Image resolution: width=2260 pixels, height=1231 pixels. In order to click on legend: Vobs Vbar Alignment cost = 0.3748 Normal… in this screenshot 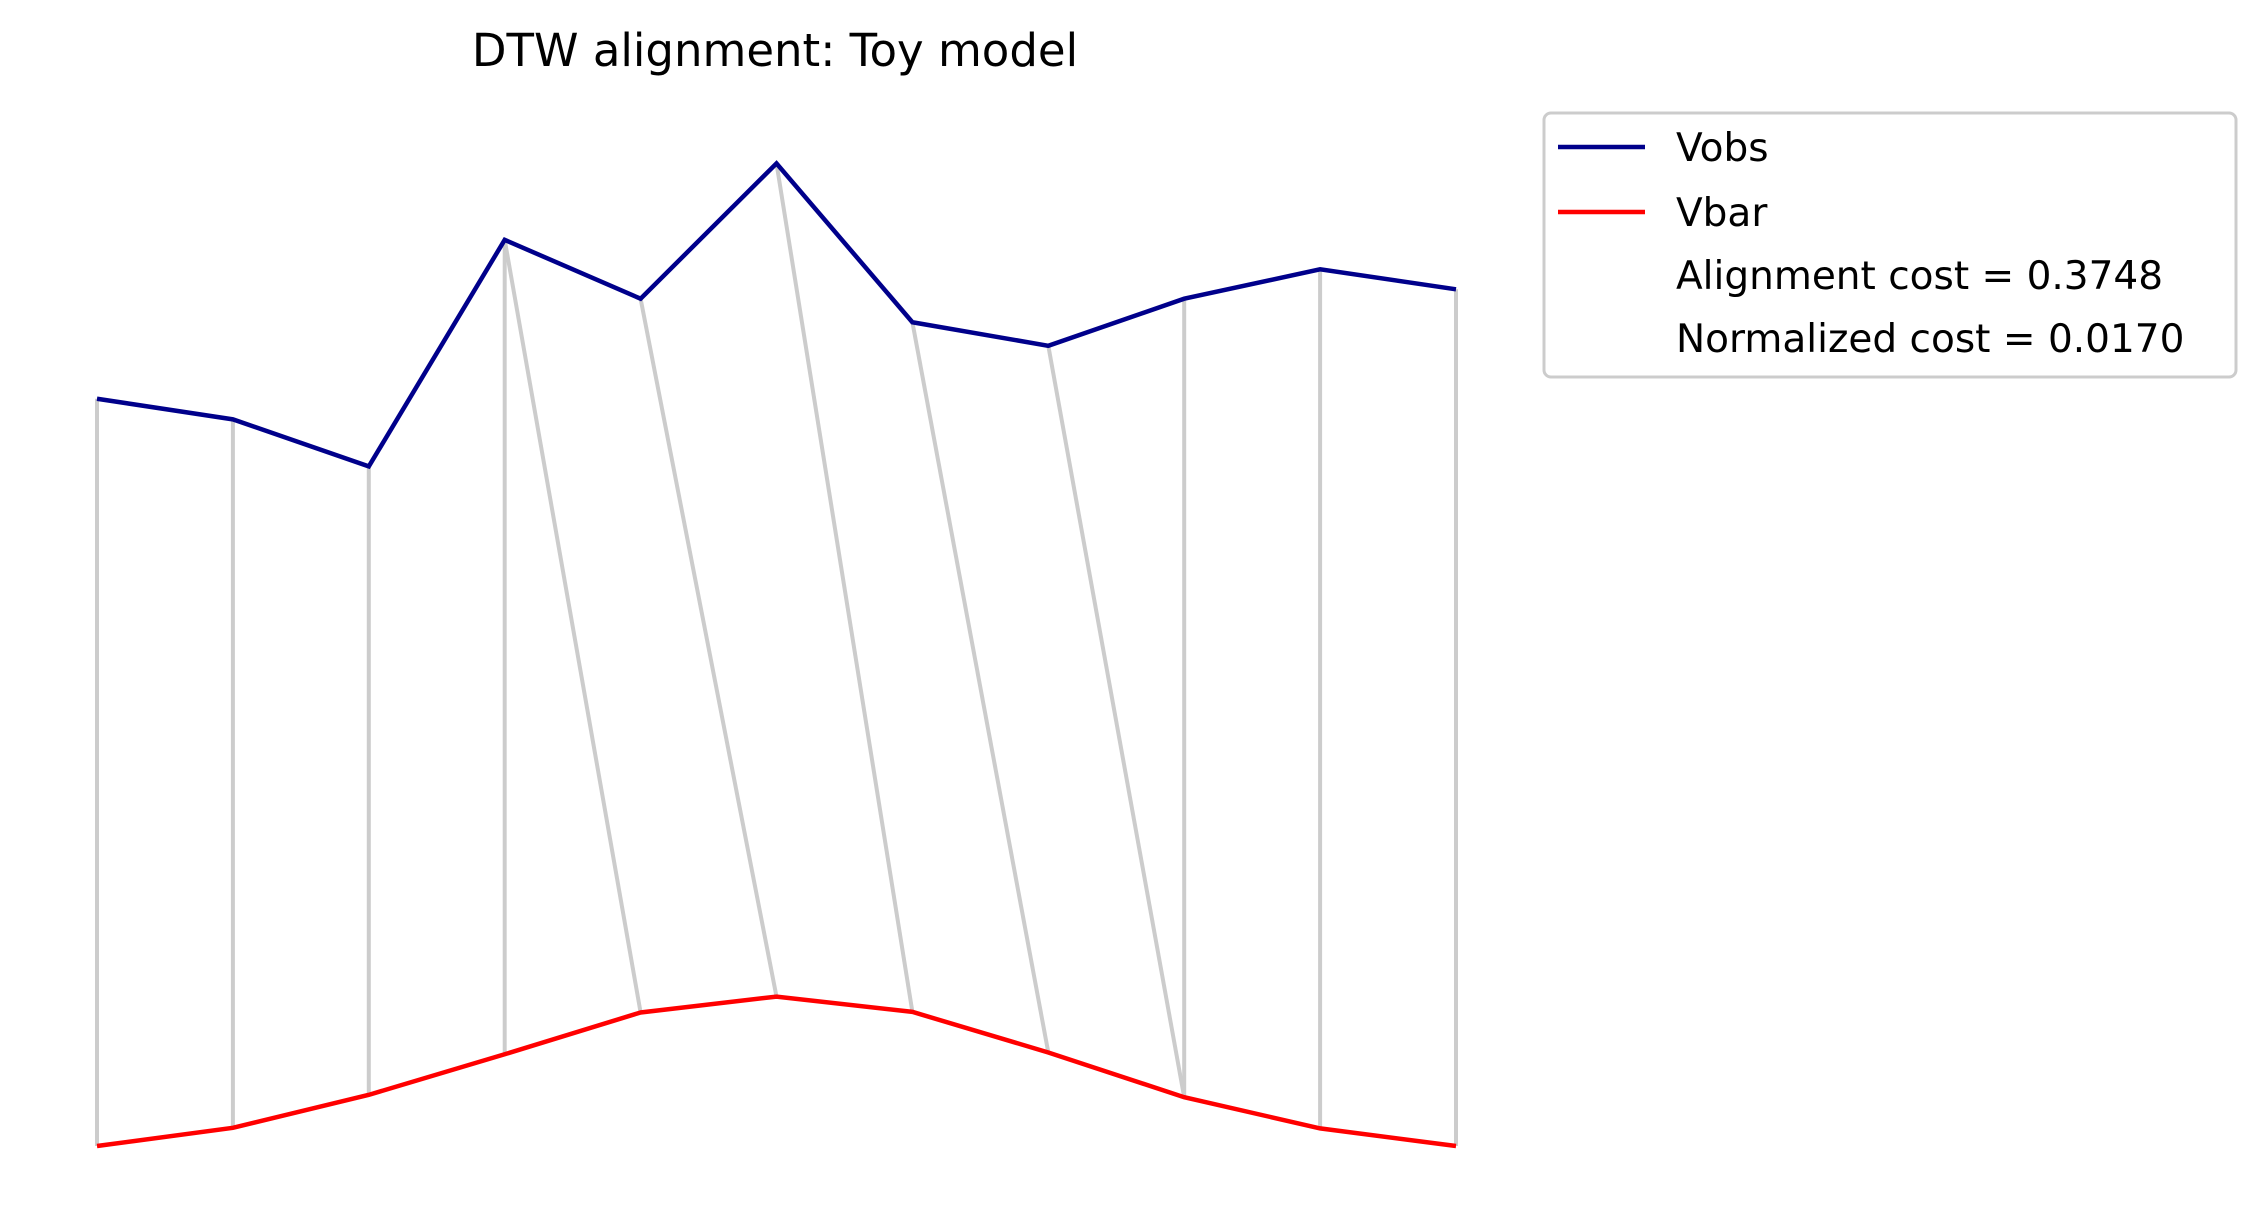, I will do `click(1890, 245)`.